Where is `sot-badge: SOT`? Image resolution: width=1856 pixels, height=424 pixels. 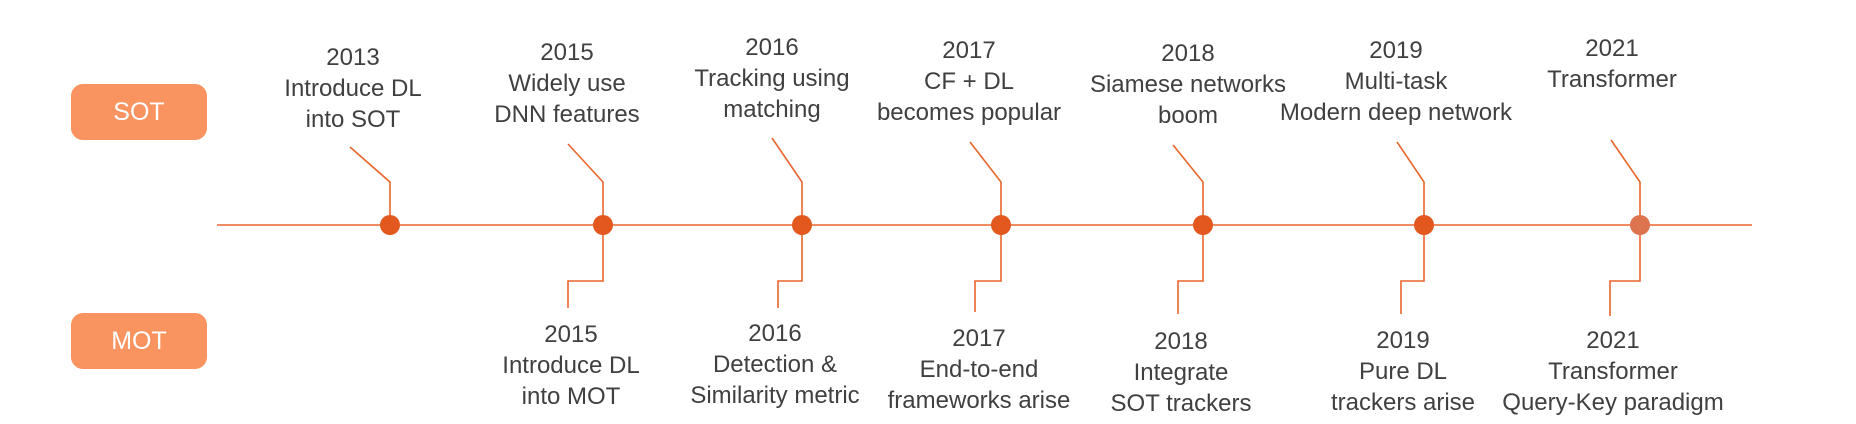 sot-badge: SOT is located at coordinates (139, 112).